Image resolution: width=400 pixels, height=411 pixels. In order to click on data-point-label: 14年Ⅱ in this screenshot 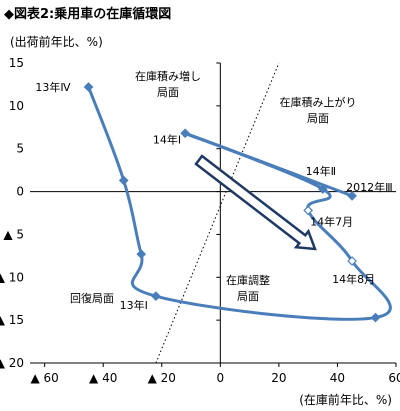, I will do `click(321, 171)`.